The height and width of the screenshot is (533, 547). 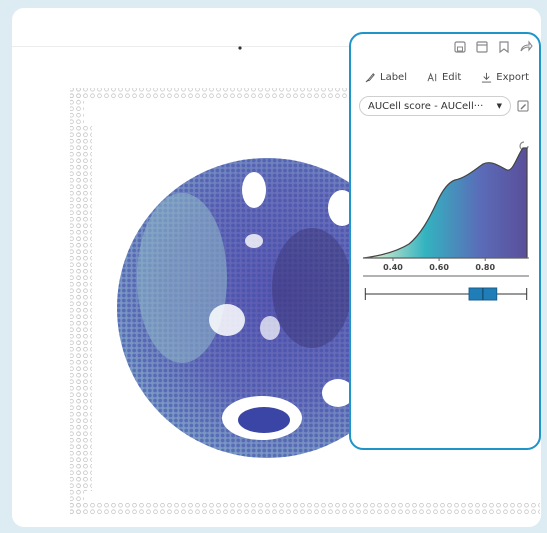 I want to click on panel-toolbar, so click(x=493, y=47).